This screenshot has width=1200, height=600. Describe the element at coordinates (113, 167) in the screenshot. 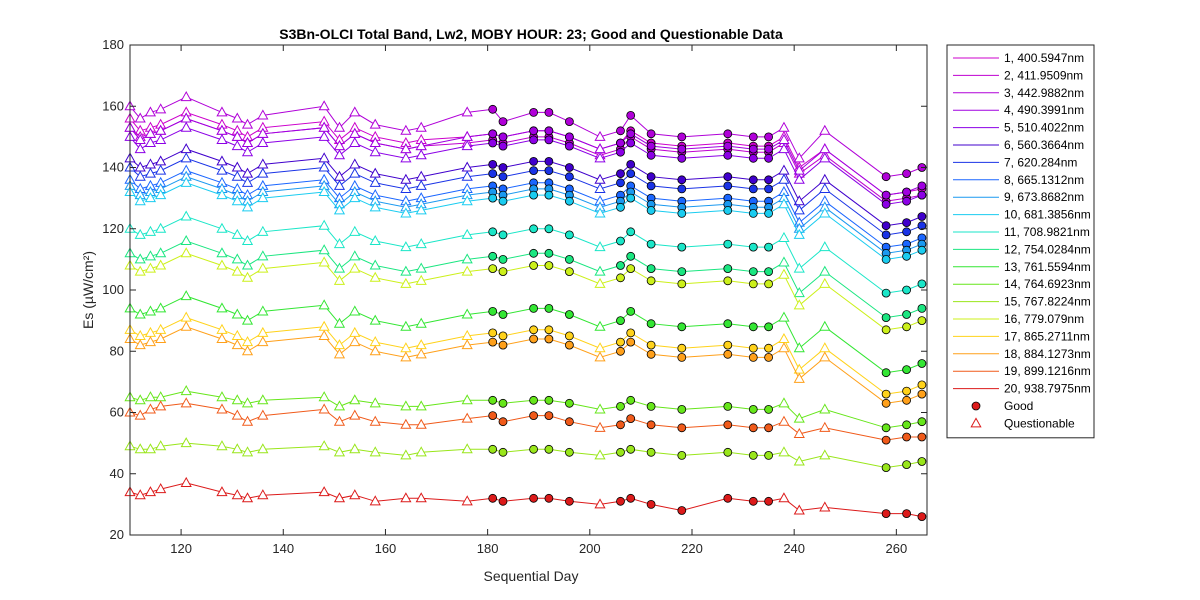

I see `y-tick-label: 140` at that location.